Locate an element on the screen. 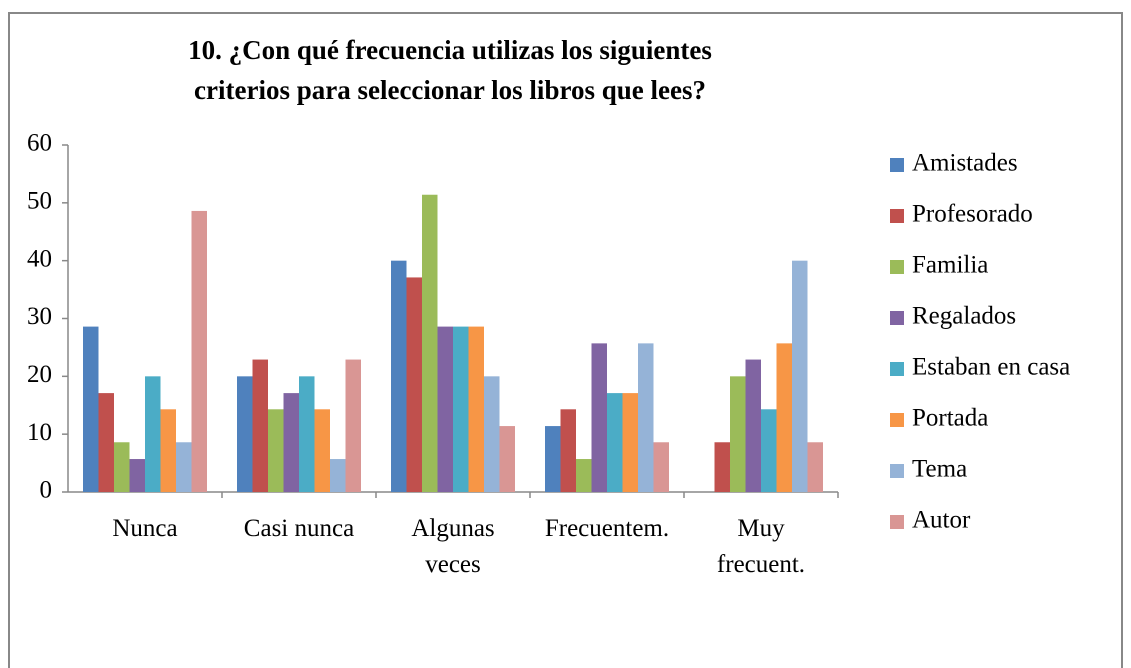  legend-label: Portada is located at coordinates (950, 418).